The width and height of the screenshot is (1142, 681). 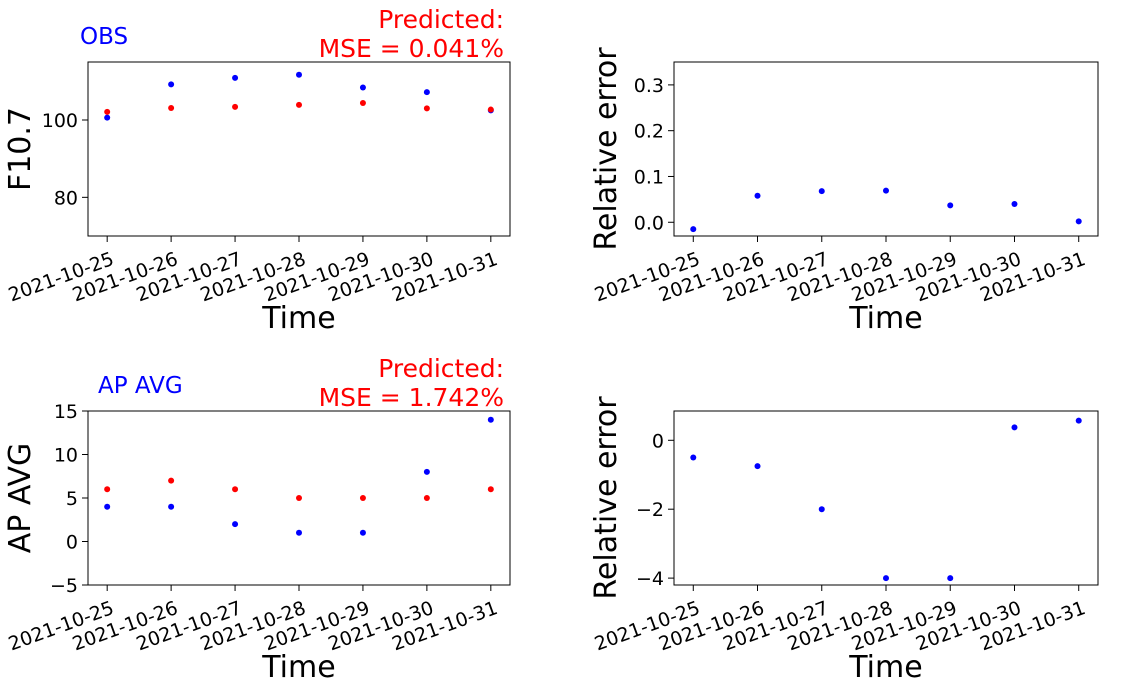 I want to click on y-axis-label: F10.7, so click(x=20, y=149).